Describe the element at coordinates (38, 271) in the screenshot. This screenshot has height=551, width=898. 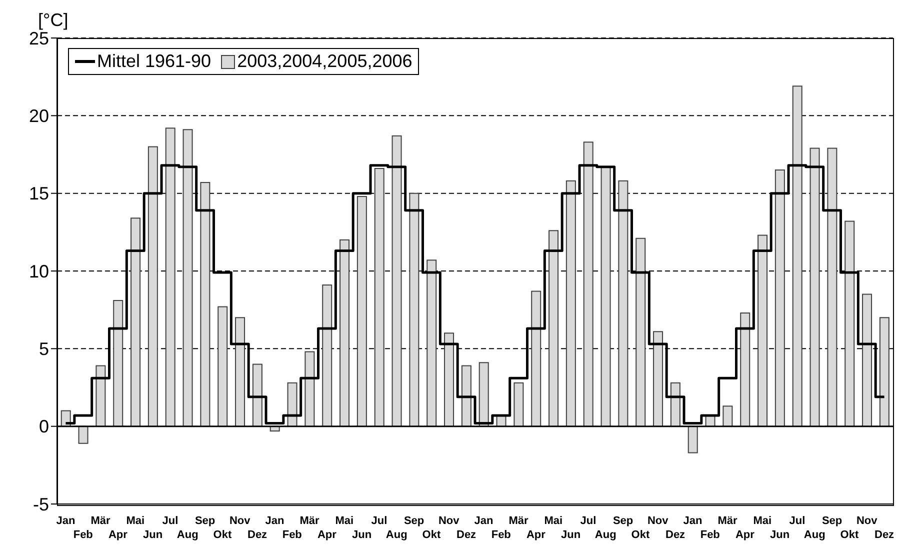
I see `y-tick-label: 10` at that location.